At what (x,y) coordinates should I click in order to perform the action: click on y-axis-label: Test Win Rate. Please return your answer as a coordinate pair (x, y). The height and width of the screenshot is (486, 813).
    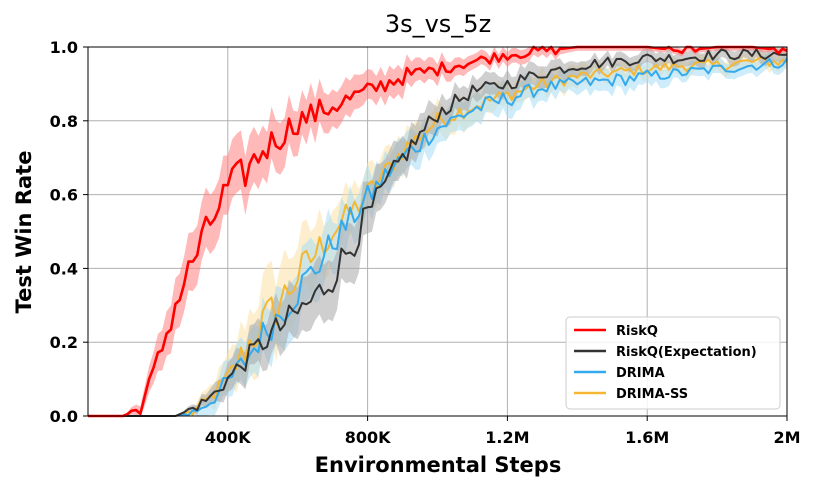
    Looking at the image, I should click on (24, 232).